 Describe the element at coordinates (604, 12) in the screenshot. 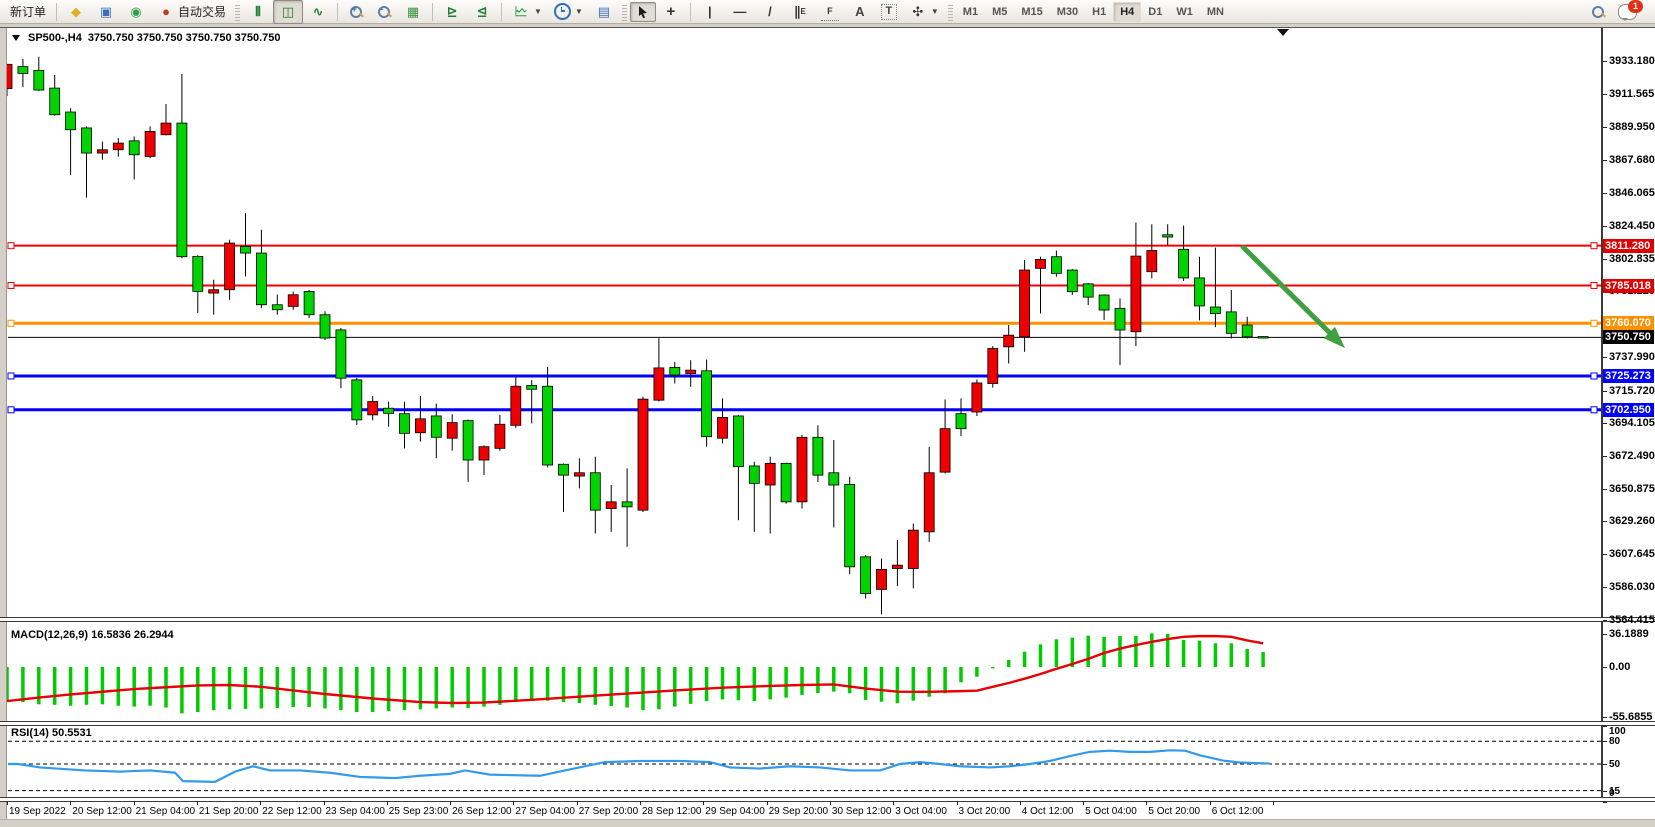

I see `templates-button: ▤` at that location.